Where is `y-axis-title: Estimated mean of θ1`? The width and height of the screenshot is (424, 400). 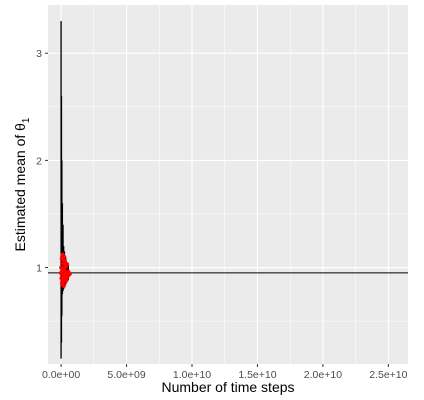
y-axis-title: Estimated mean of θ1 is located at coordinates (22, 184).